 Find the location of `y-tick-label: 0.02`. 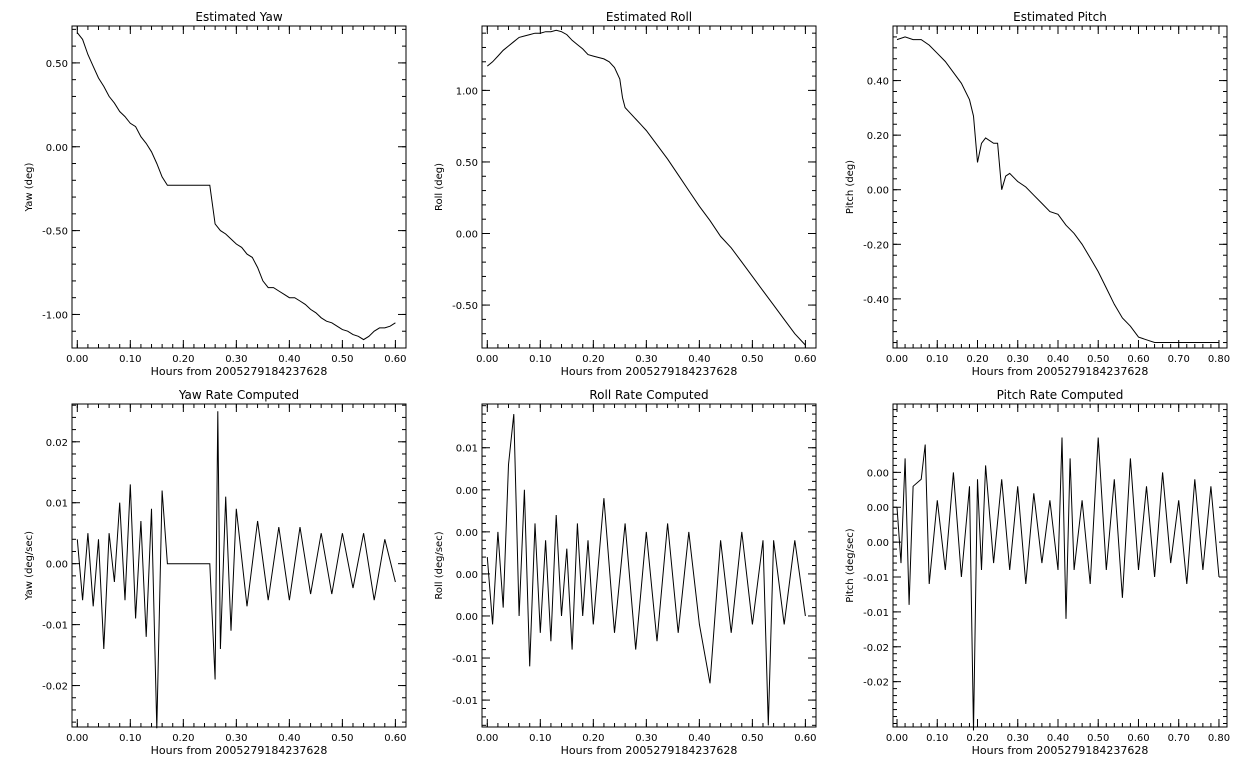

y-tick-label: 0.02 is located at coordinates (57, 443).